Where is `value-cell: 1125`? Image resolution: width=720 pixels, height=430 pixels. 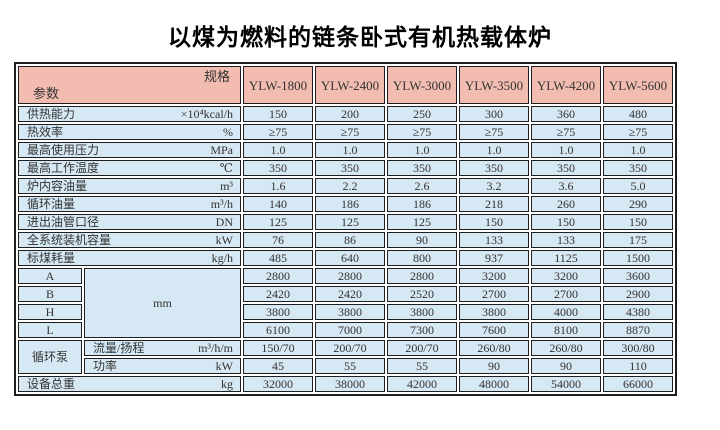
value-cell: 1125 is located at coordinates (566, 258).